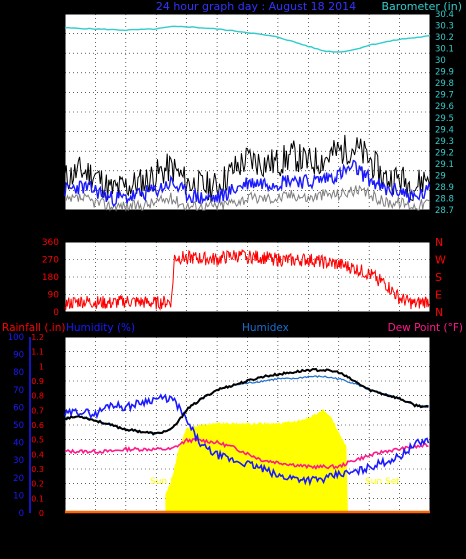 The width and height of the screenshot is (466, 559). What do you see at coordinates (444, 142) in the screenshot?
I see `barometer-tick-label: 29.3` at bounding box center [444, 142].